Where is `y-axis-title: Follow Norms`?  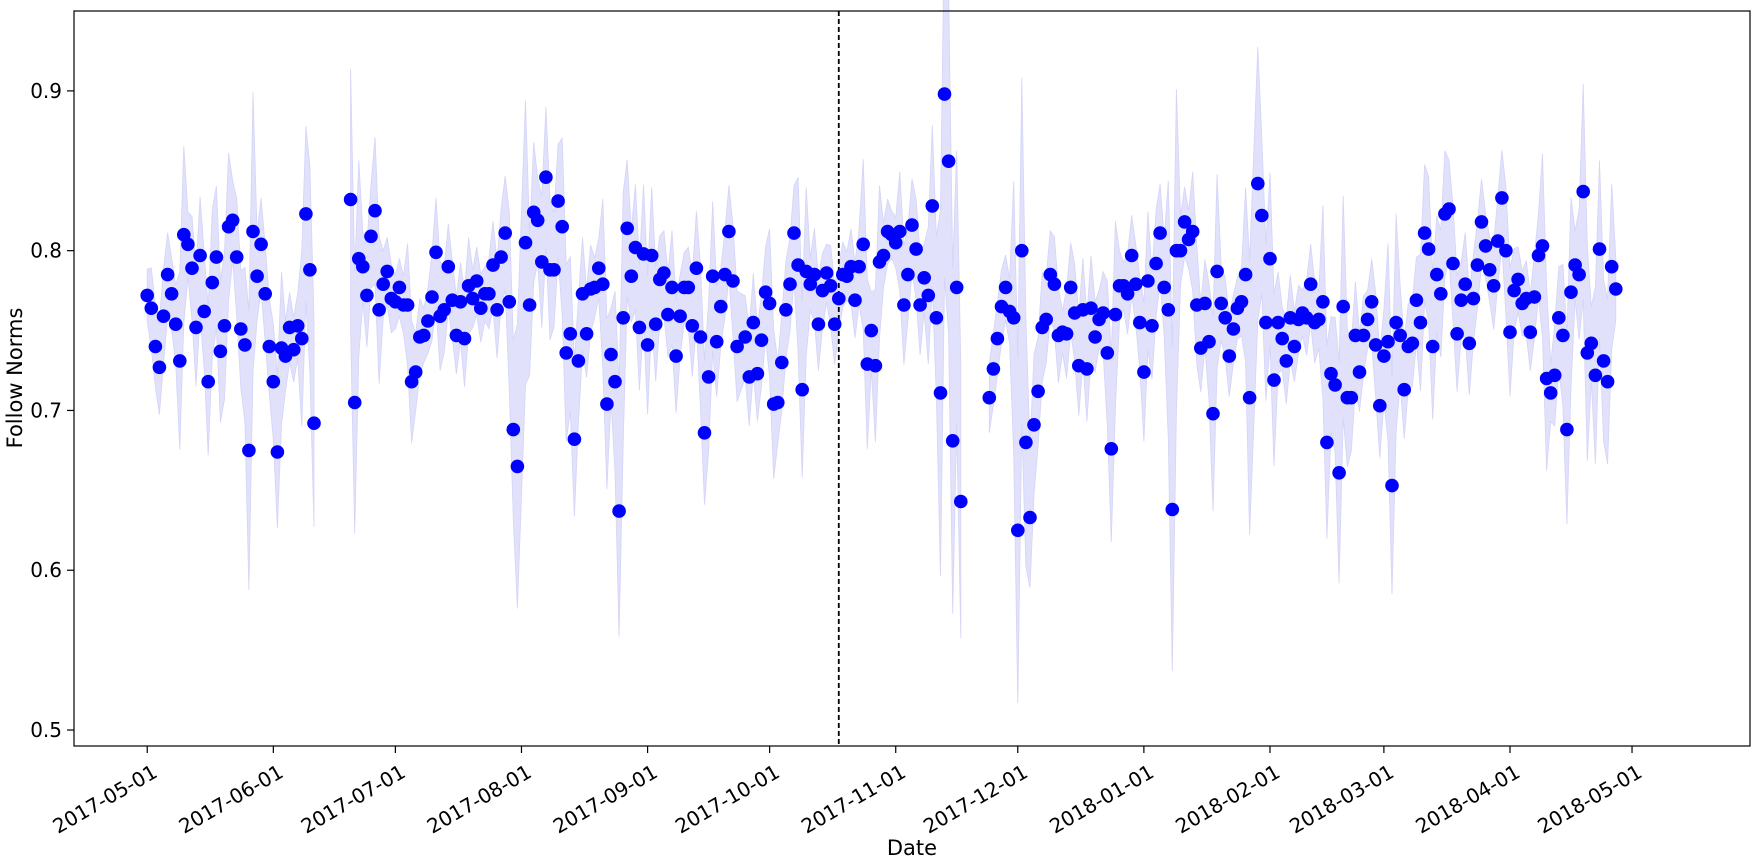 y-axis-title: Follow Norms is located at coordinates (15, 378).